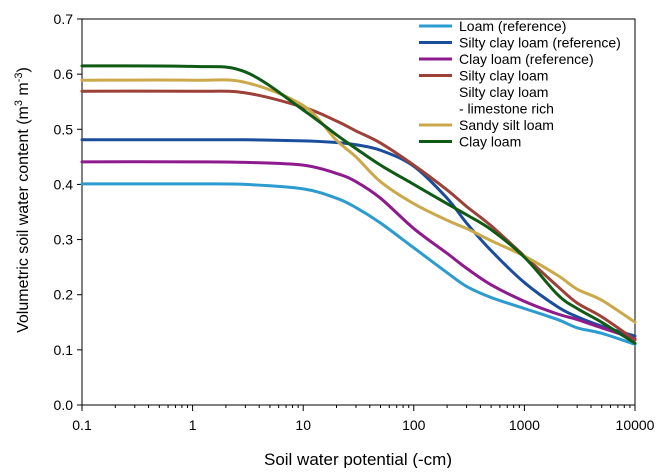 The width and height of the screenshot is (656, 473). Describe the element at coordinates (64, 184) in the screenshot. I see `y-tick-label: 0.4` at that location.